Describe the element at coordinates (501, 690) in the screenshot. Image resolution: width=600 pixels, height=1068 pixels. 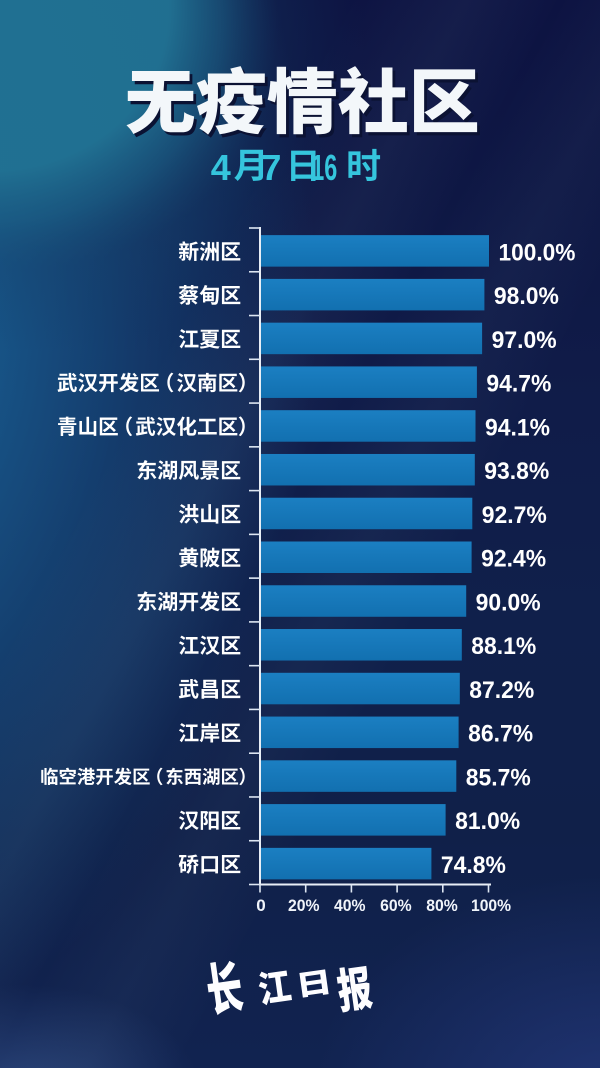
I see `svg-text: 87.2%` at that location.